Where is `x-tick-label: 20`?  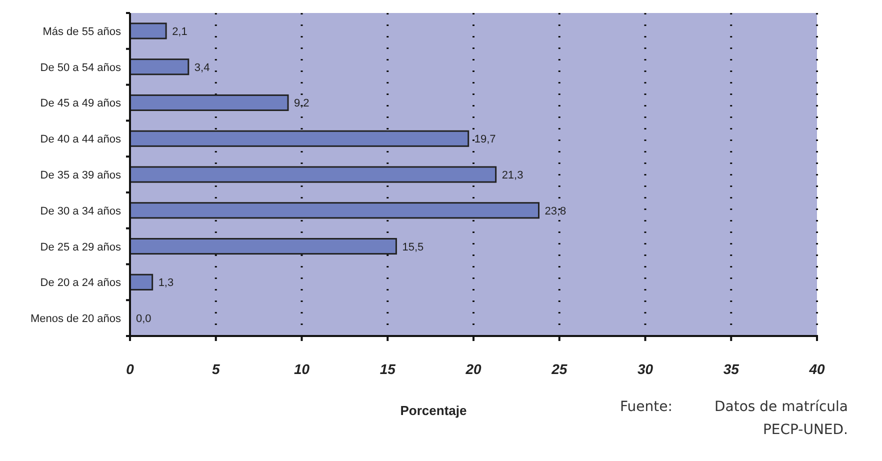
x-tick-label: 20 is located at coordinates (473, 369).